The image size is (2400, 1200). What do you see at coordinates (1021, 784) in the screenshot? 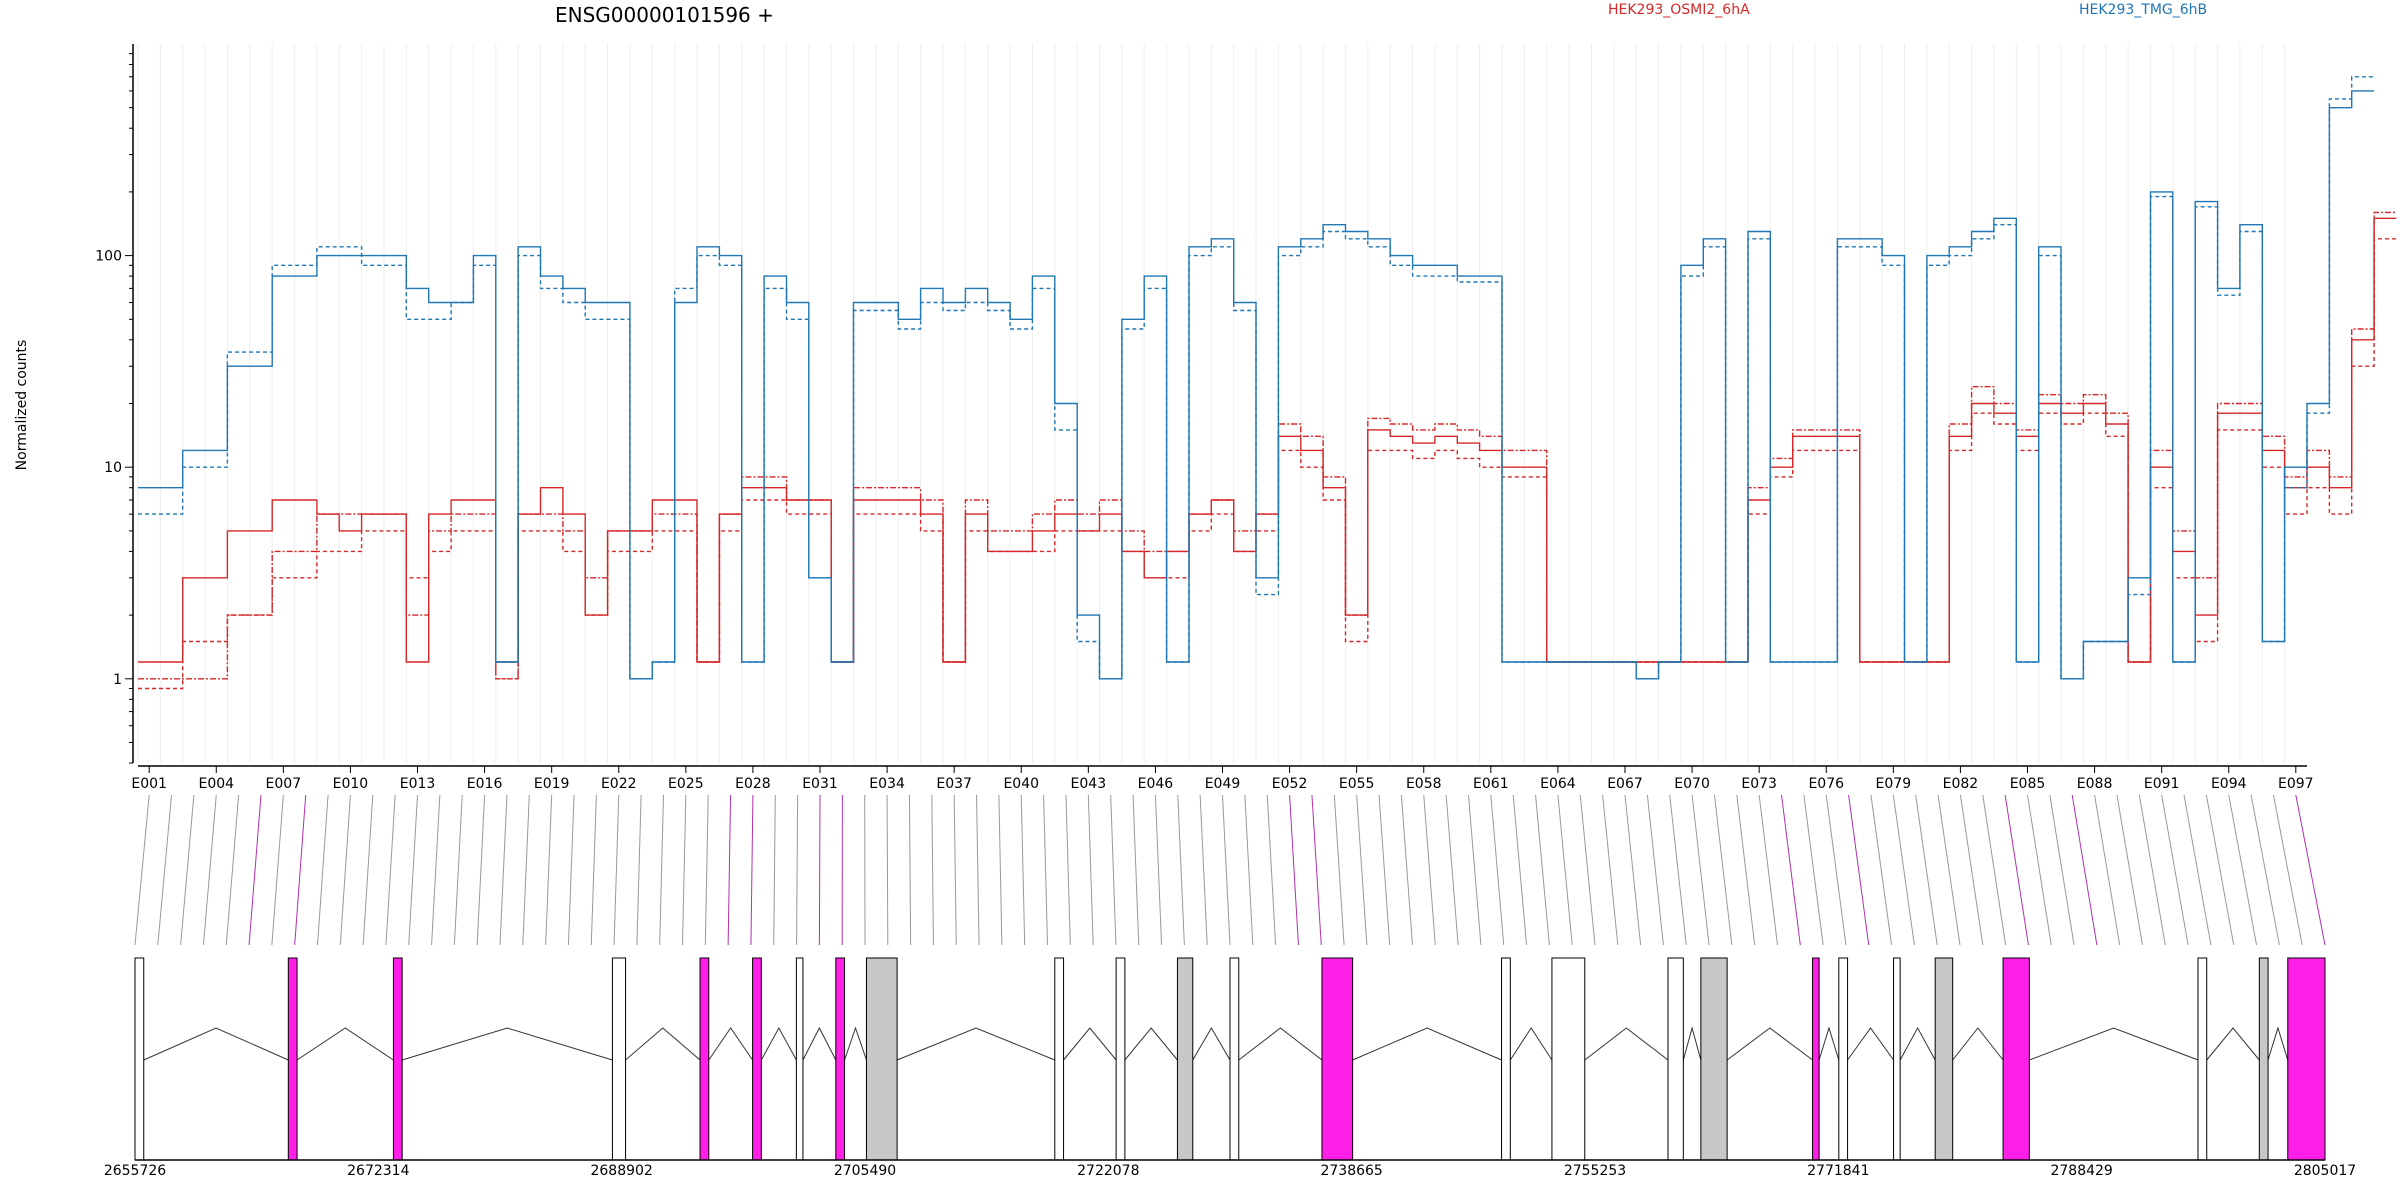
I see `exon-tick-label: E040` at bounding box center [1021, 784].